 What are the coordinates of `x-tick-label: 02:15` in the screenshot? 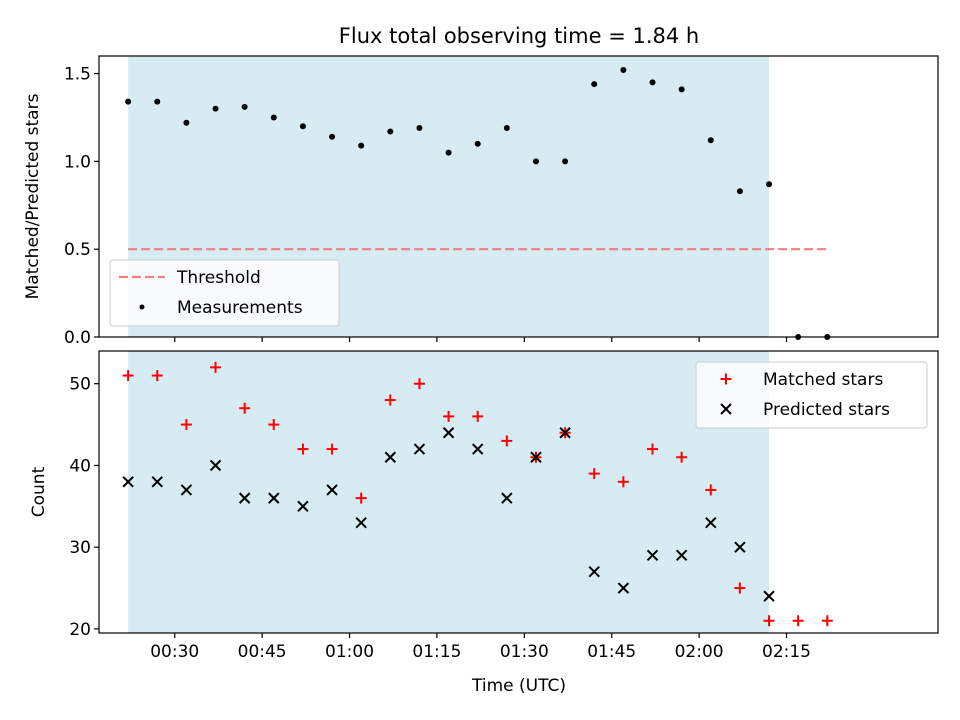 It's located at (786, 652).